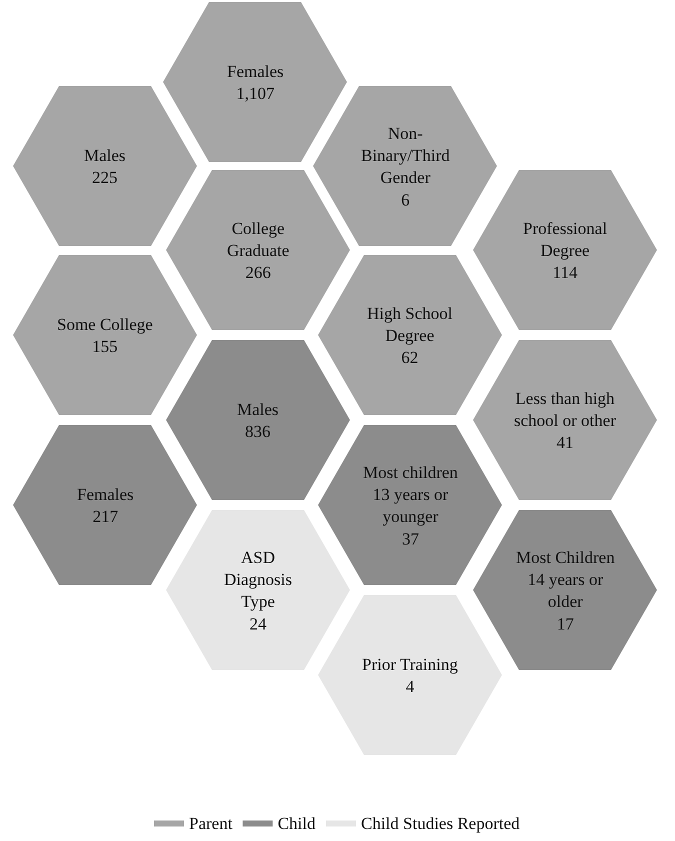 This screenshot has height=841, width=675. I want to click on data-label: 37, so click(411, 538).